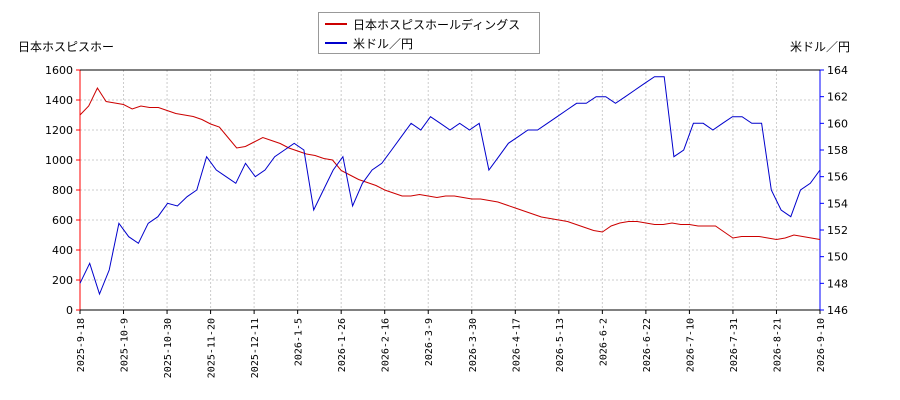 The image size is (900, 400). I want to click on left-y-tick-label: 400, so click(62, 250).